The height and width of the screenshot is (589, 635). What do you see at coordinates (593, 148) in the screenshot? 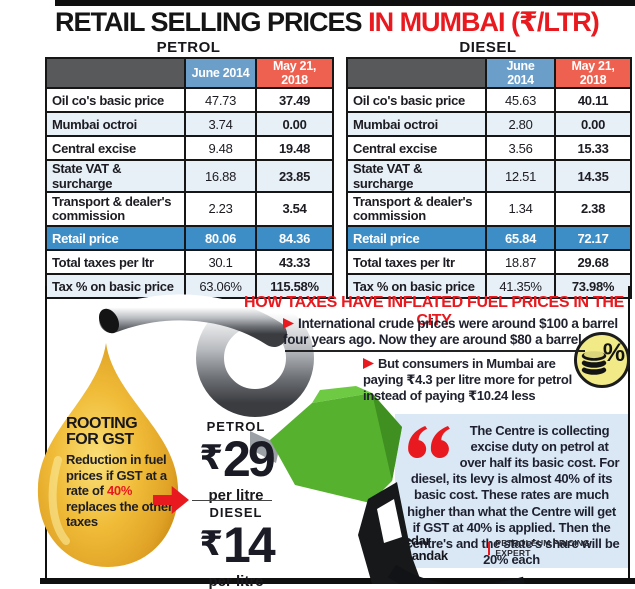
I see `value-2018: 15.33` at bounding box center [593, 148].